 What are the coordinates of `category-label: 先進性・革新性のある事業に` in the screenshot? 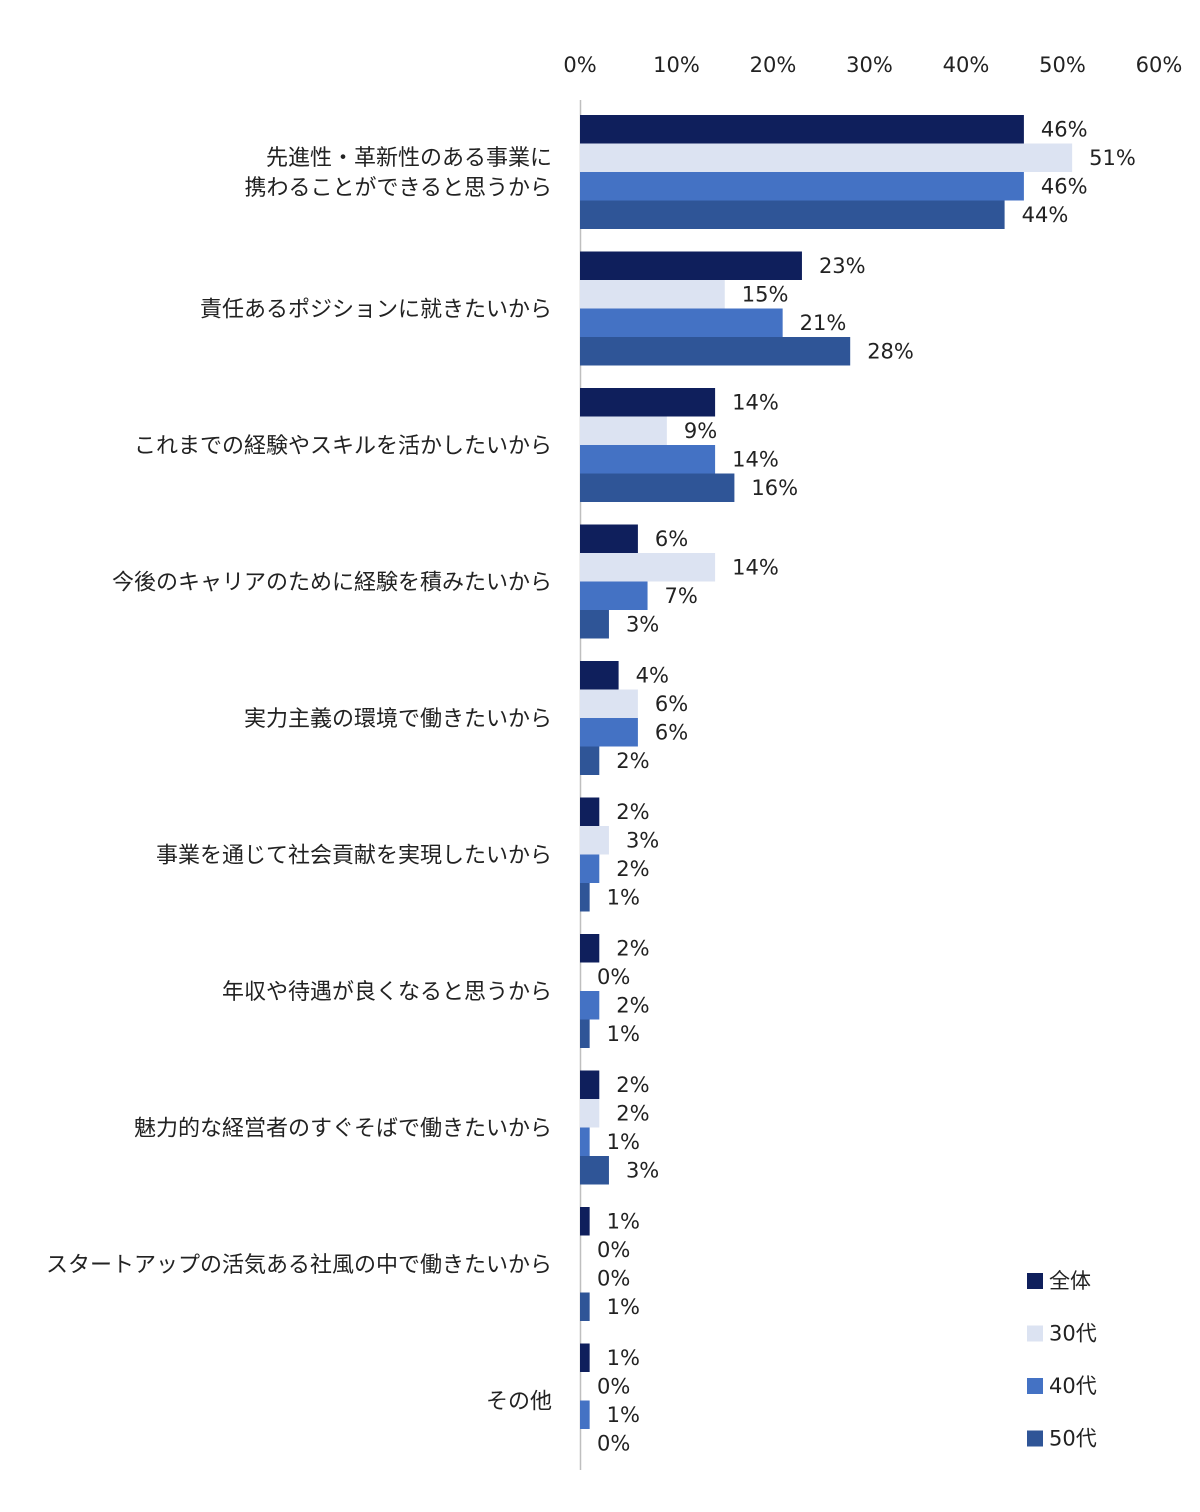 It's located at (409, 158).